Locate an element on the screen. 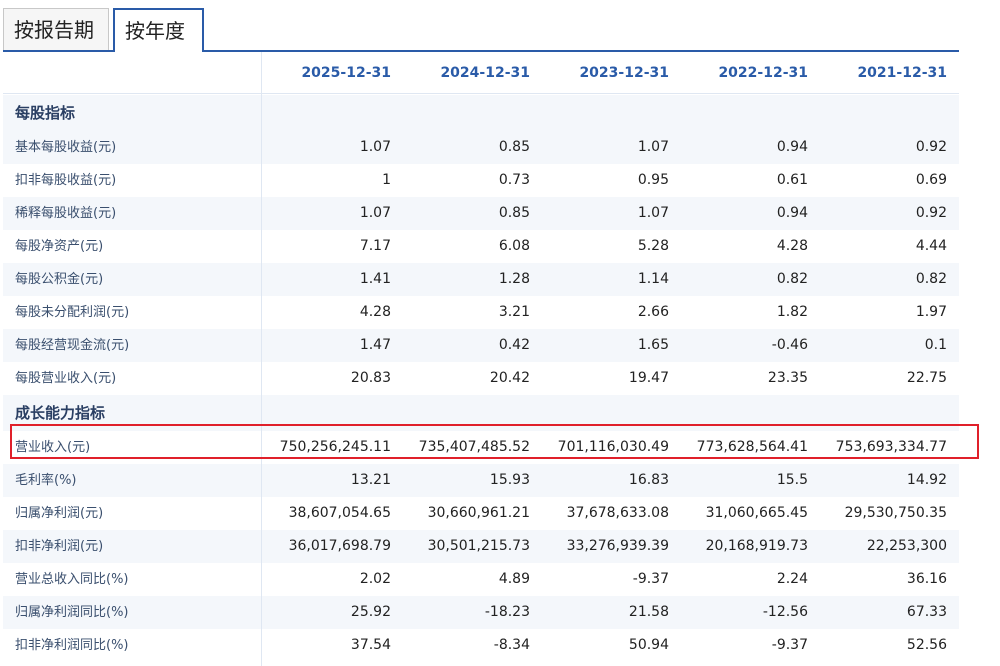  section-header-per-share: 每股指标 is located at coordinates (481, 113).